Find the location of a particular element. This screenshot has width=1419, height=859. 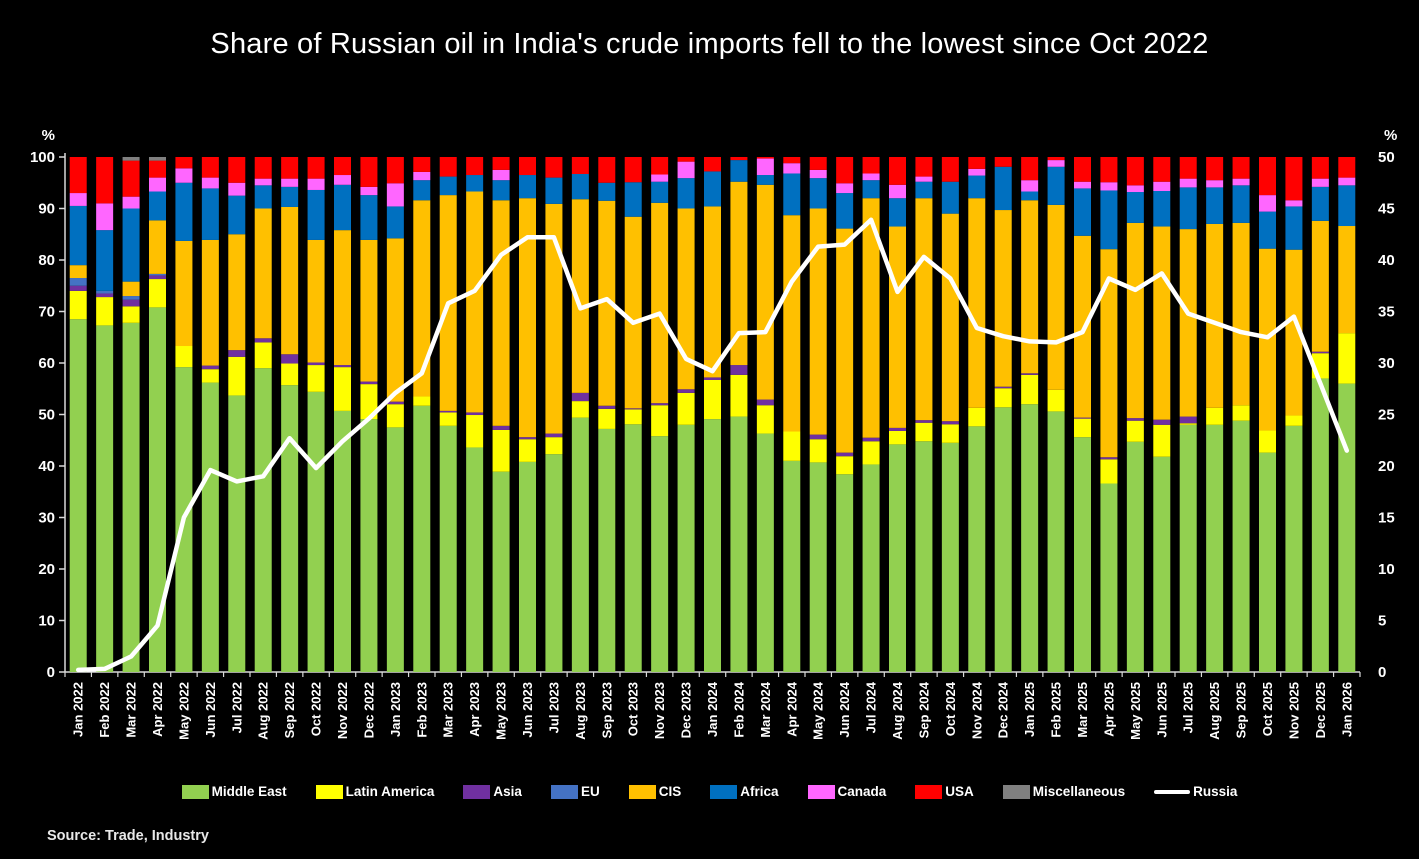

legend-label: EU is located at coordinates (590, 791).